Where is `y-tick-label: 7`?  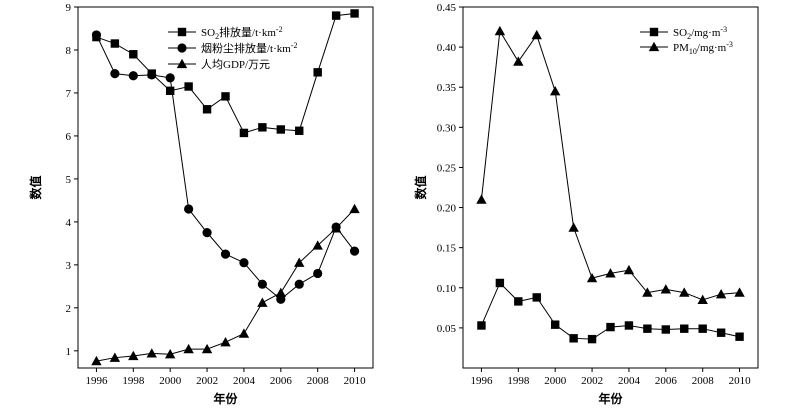
y-tick-label: 7 is located at coordinates (69, 94).